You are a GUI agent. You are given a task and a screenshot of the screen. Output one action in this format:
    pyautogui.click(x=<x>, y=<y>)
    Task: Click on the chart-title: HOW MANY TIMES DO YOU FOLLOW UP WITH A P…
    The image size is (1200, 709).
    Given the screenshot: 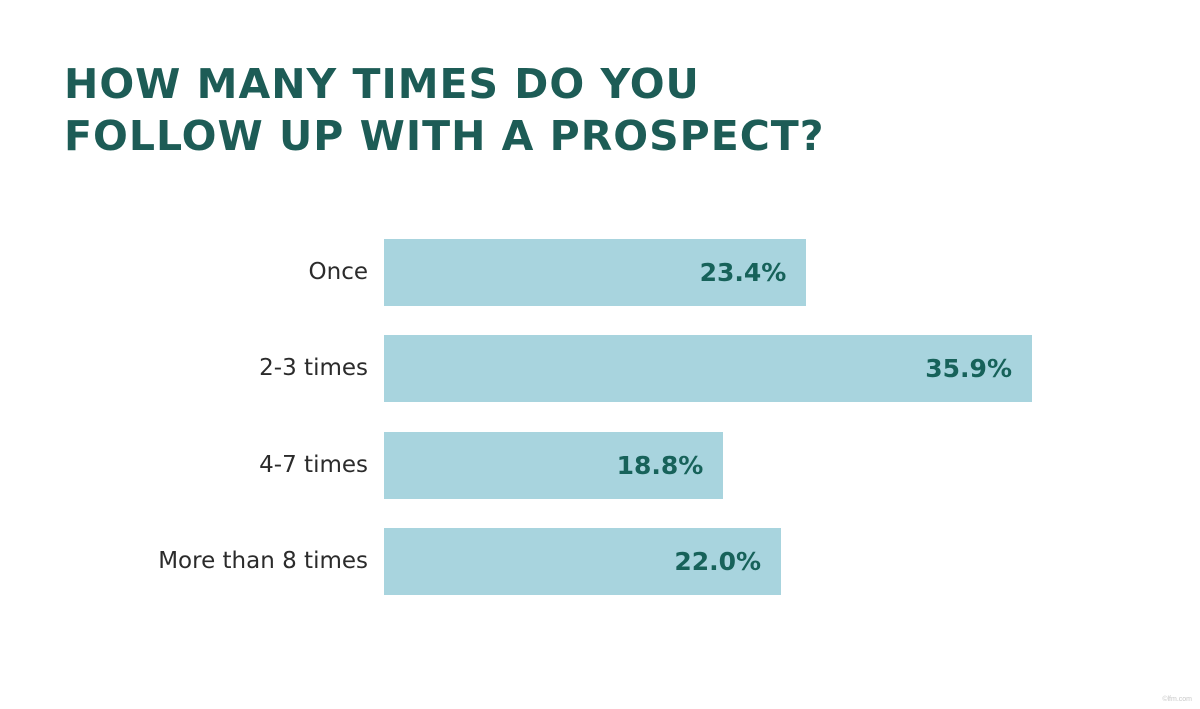 What is the action you would take?
    pyautogui.click(x=444, y=110)
    